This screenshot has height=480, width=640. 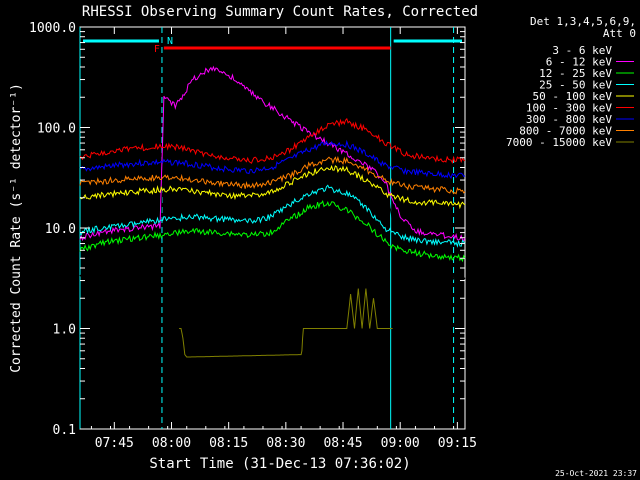 I want to click on legend-label-4: 50 - 100 keV, so click(x=573, y=96).